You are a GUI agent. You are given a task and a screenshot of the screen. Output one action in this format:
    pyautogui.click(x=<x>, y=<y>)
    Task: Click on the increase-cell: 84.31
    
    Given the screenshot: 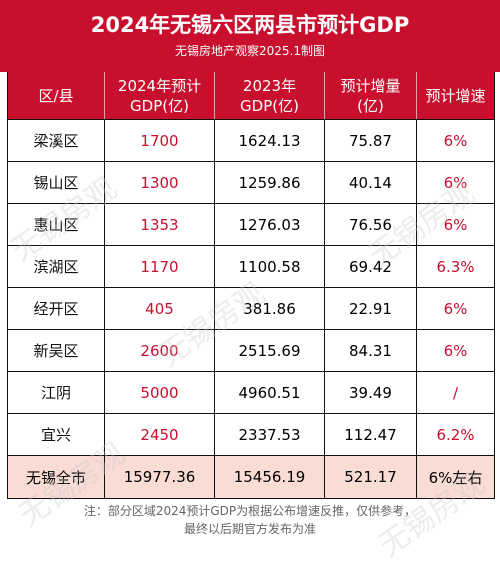 What is the action you would take?
    pyautogui.click(x=371, y=350)
    